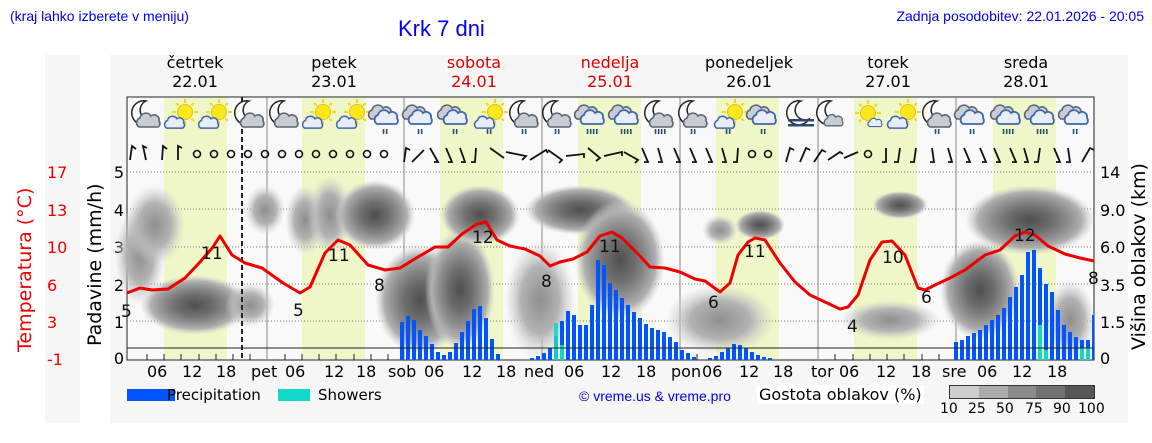 The height and width of the screenshot is (443, 1152). Describe the element at coordinates (539, 371) in the screenshot. I see `x-tick: ned` at that location.